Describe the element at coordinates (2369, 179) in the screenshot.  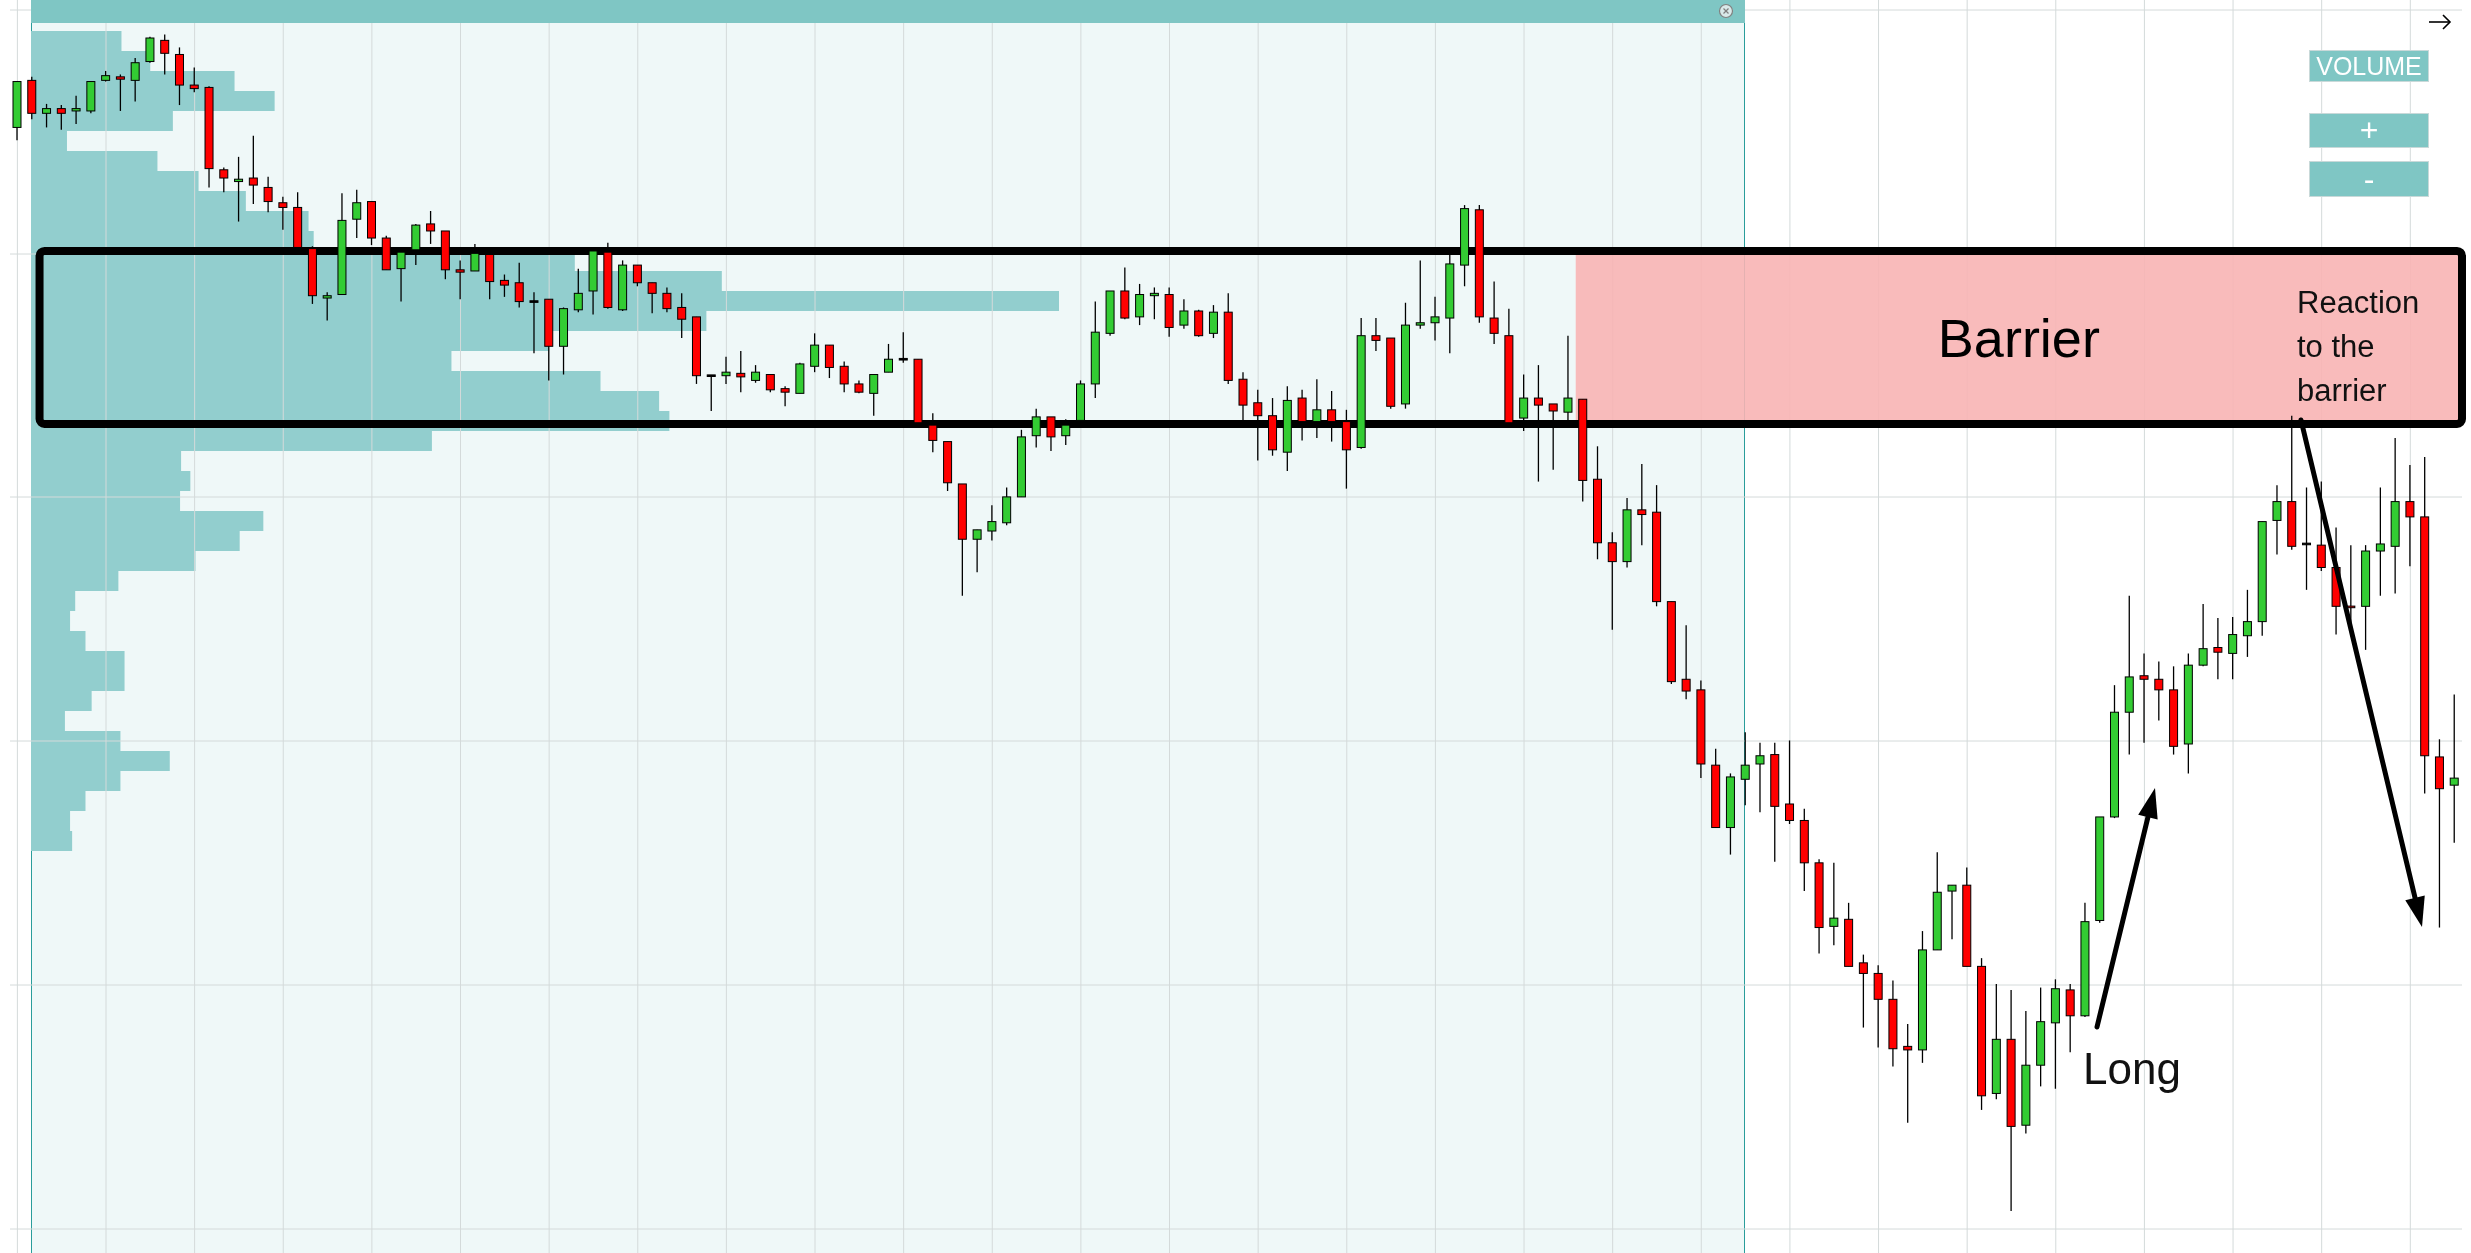
I see `minus-button: -` at that location.